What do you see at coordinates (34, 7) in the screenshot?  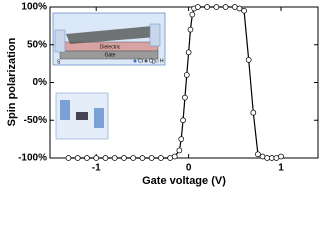 I see `y-tick-label: 100%` at bounding box center [34, 7].